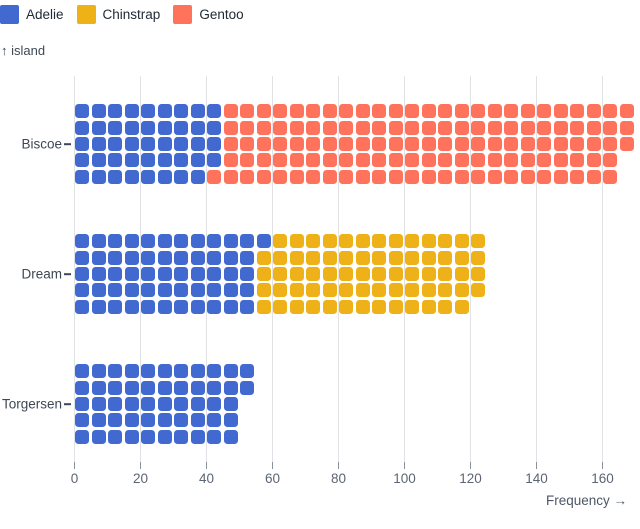 The image size is (640, 529). I want to click on x-tick-label: 0, so click(74, 478).